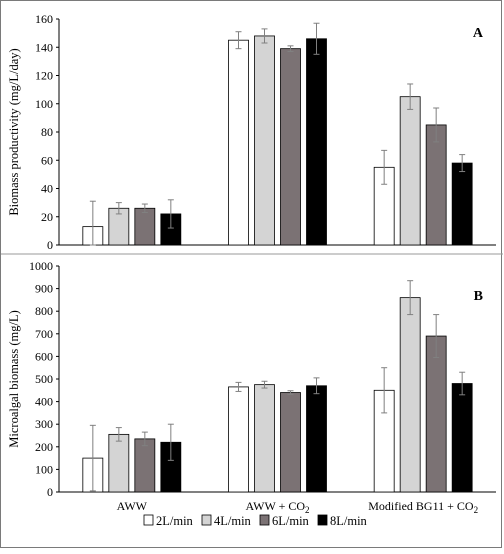  Describe the element at coordinates (14, 131) in the screenshot. I see `y-axis-label: Biomass productivity (mg/L/day)` at that location.